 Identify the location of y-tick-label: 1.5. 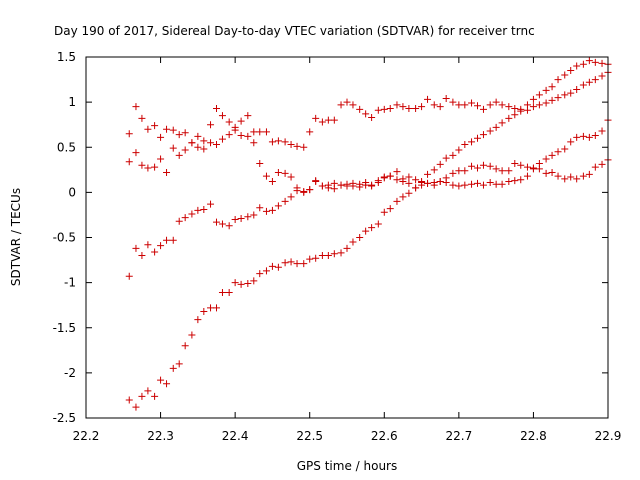
(66, 57).